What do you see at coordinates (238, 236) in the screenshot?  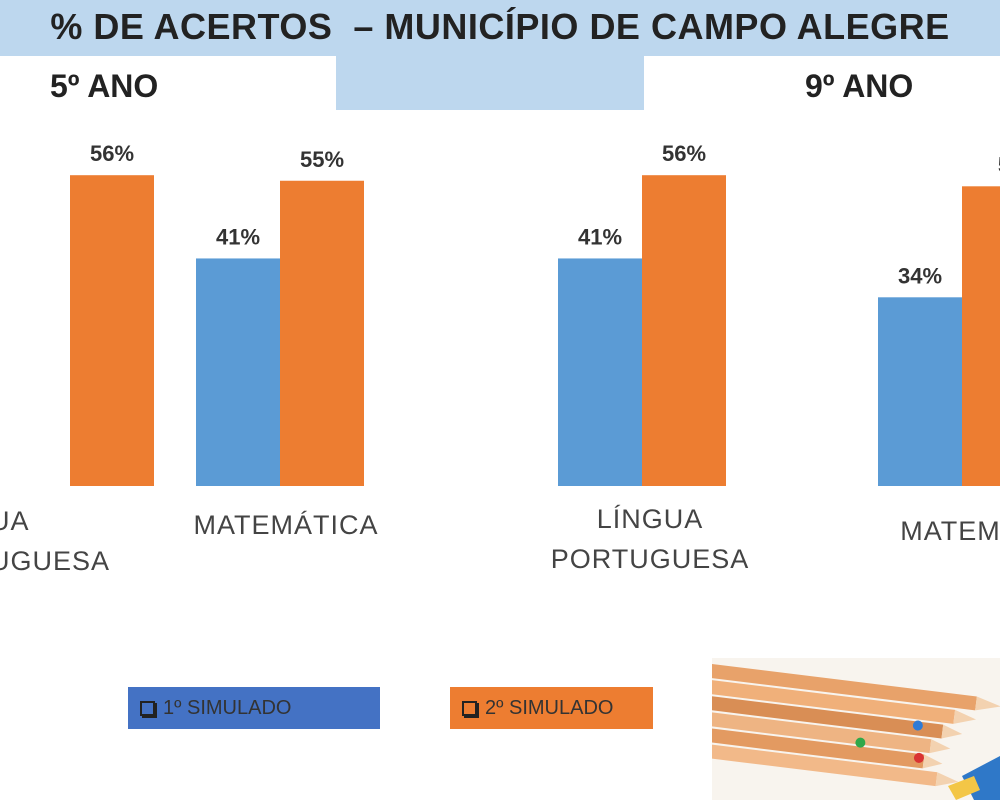 I see `data-label-1-2: 41%` at bounding box center [238, 236].